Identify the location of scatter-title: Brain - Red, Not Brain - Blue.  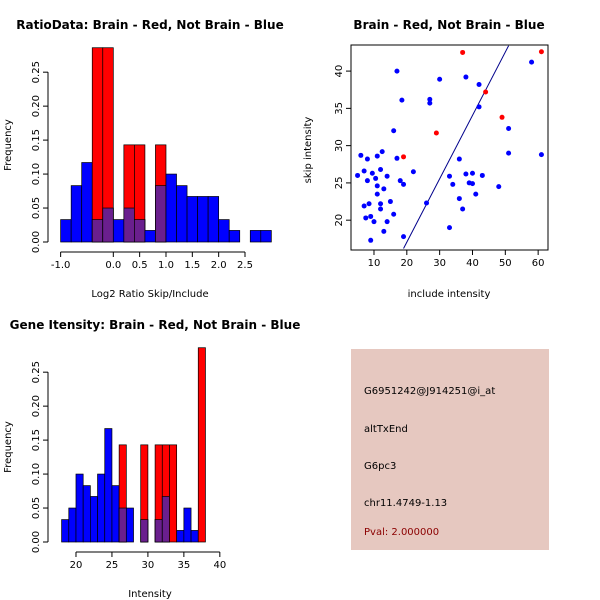
(448, 25).